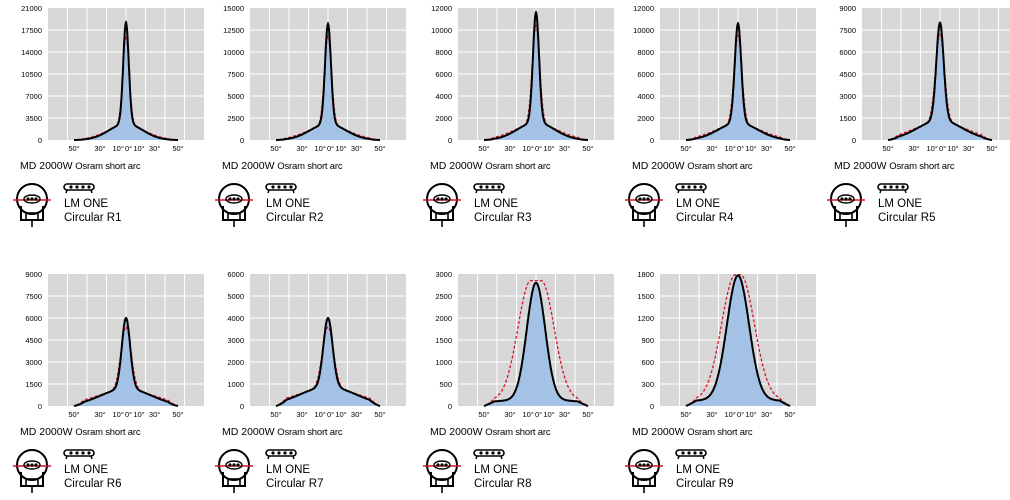 The image size is (1010, 500). I want to click on optic-variant: Circular R5, so click(907, 218).